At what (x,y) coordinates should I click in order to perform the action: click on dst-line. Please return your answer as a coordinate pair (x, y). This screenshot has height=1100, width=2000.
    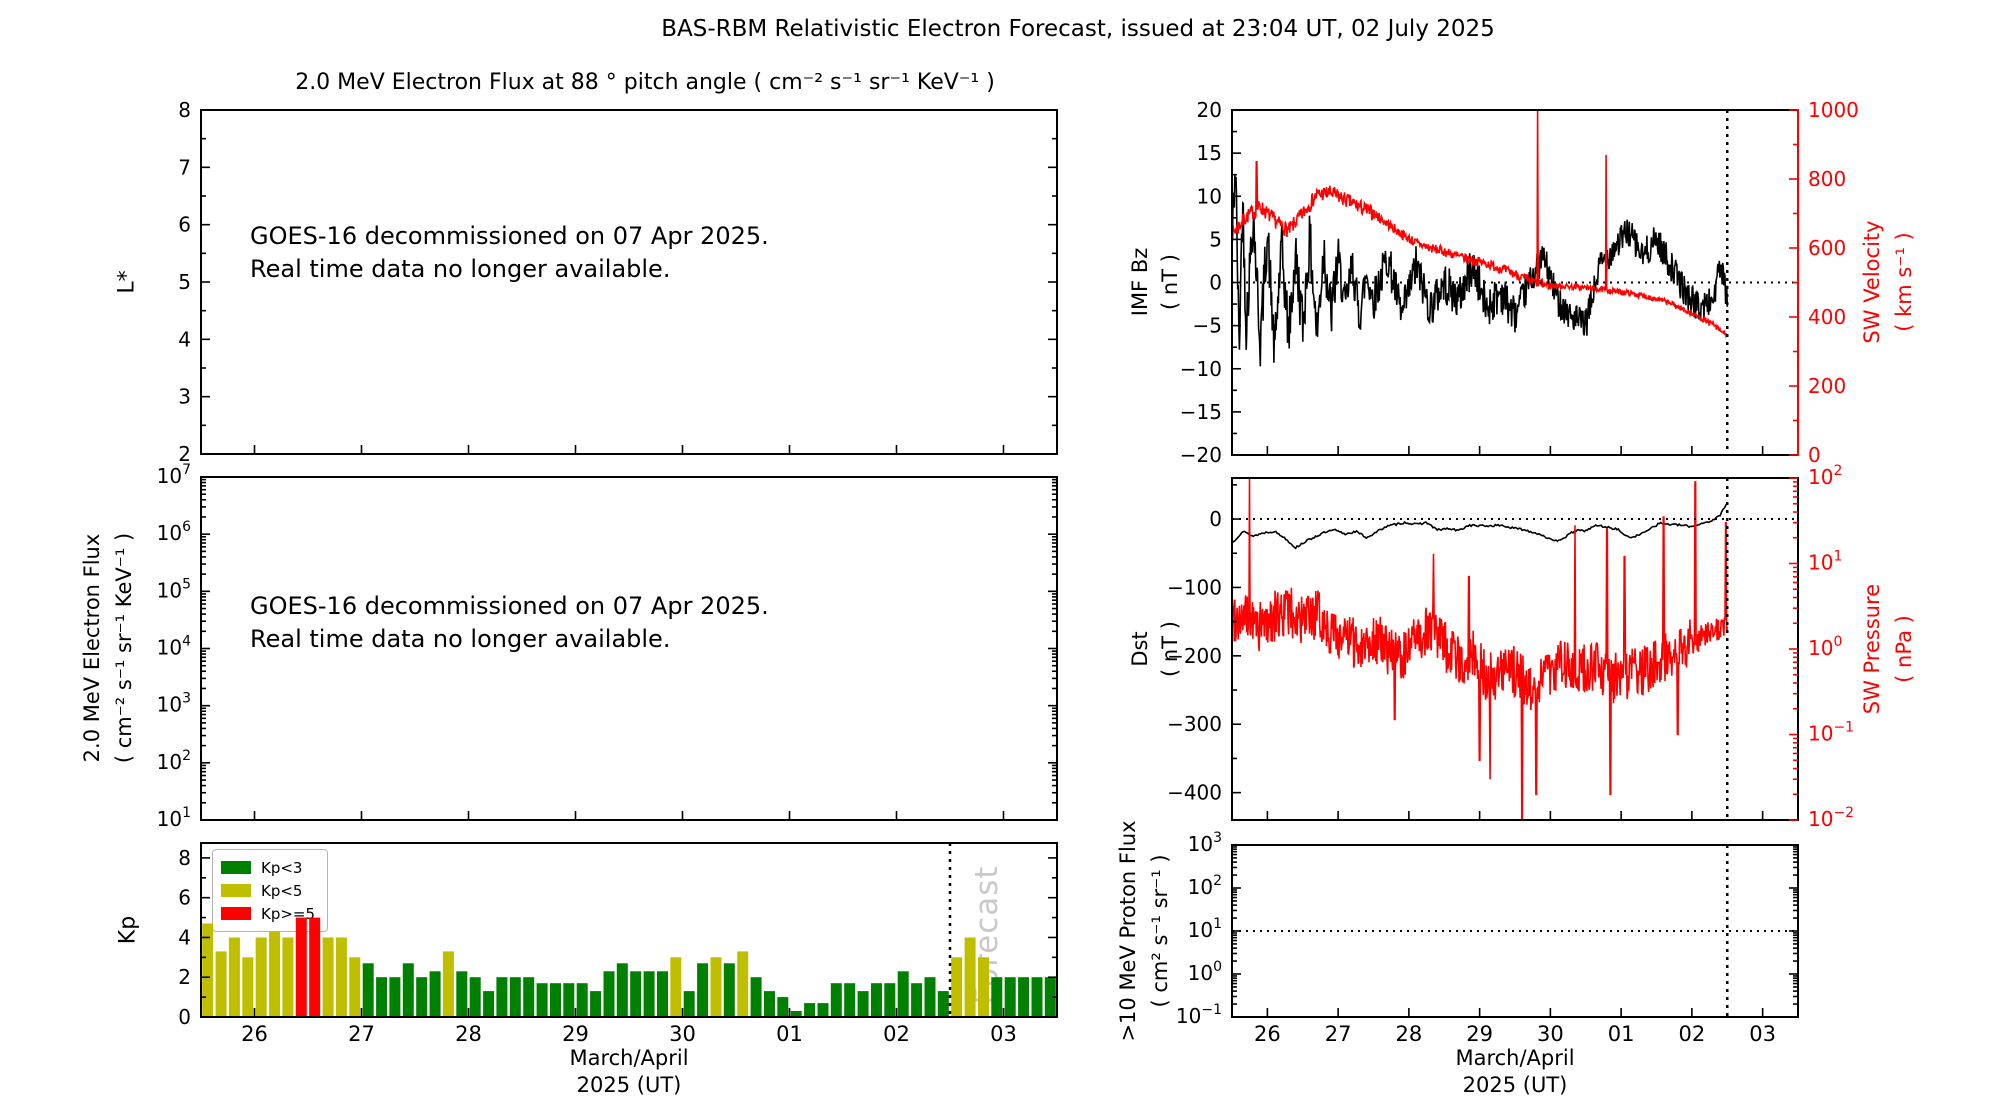
    Looking at the image, I should click on (1480, 526).